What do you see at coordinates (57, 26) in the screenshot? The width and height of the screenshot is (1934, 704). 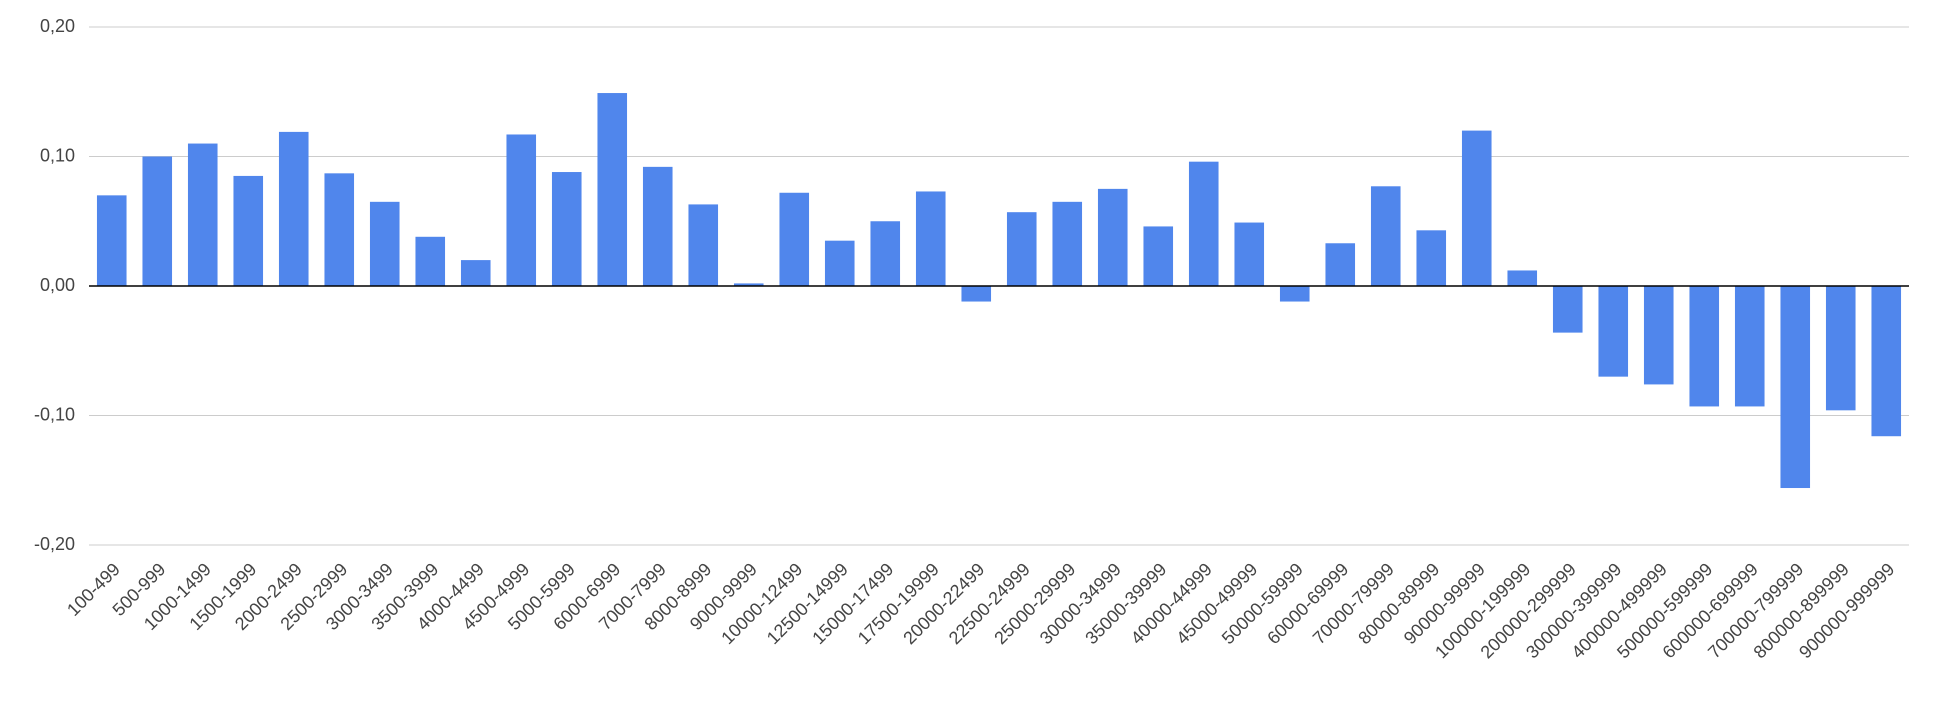 I see `y-tick-label: 0,20` at bounding box center [57, 26].